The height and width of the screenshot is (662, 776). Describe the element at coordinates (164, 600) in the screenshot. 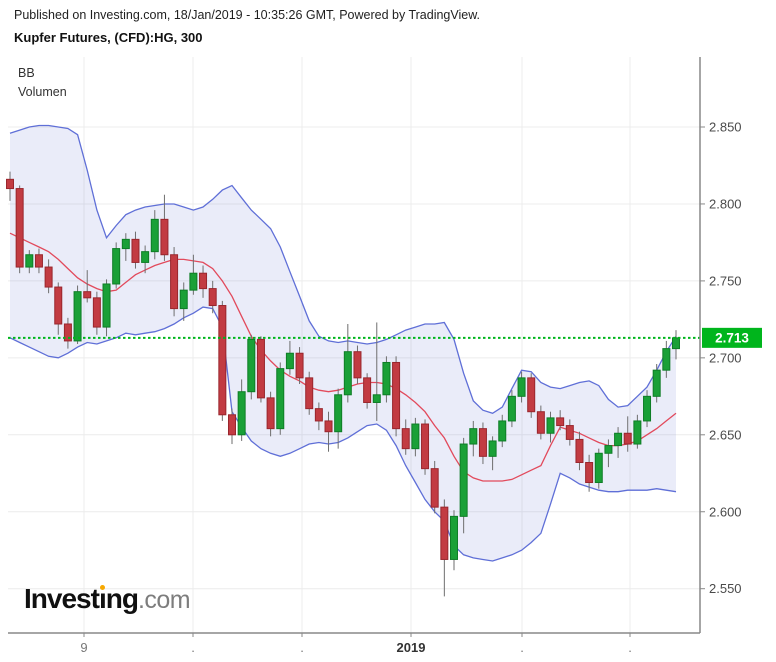

I see `logo-suffix: .com` at that location.